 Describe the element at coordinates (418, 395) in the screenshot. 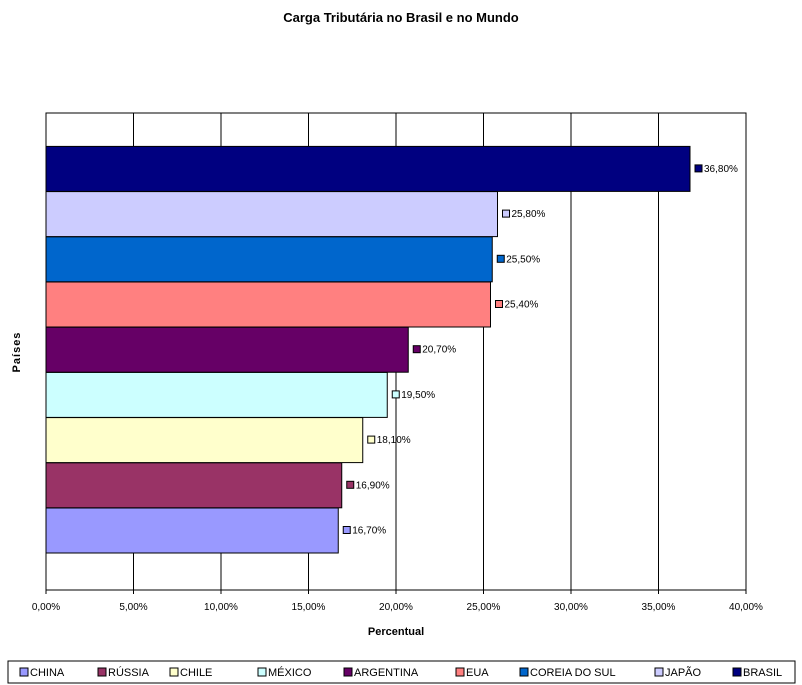

I see `data-label: 19,50%` at that location.